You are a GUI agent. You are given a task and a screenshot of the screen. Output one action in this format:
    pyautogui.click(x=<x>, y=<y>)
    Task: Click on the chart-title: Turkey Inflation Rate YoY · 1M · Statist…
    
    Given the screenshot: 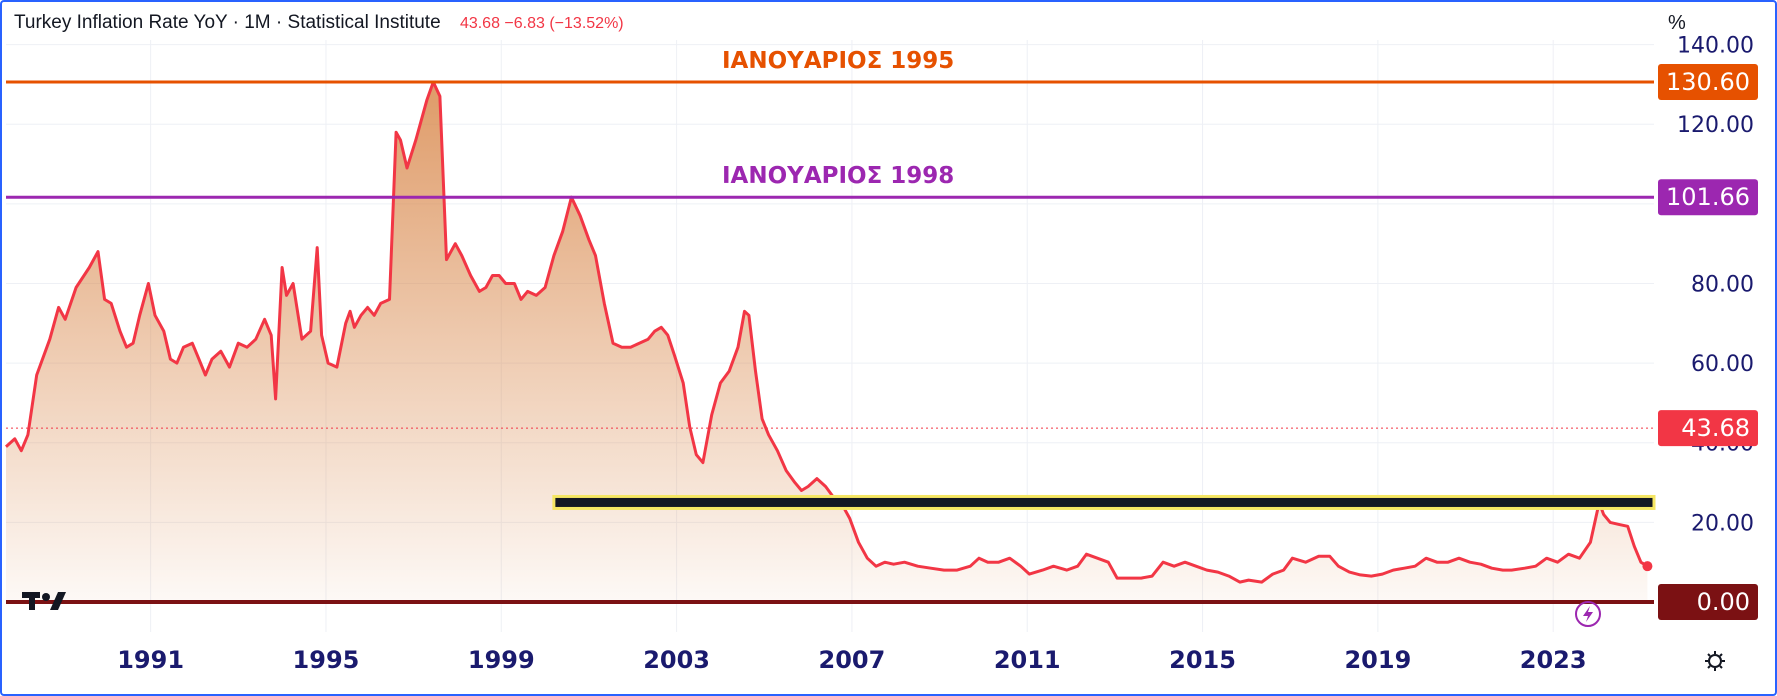 What is the action you would take?
    pyautogui.click(x=227, y=22)
    